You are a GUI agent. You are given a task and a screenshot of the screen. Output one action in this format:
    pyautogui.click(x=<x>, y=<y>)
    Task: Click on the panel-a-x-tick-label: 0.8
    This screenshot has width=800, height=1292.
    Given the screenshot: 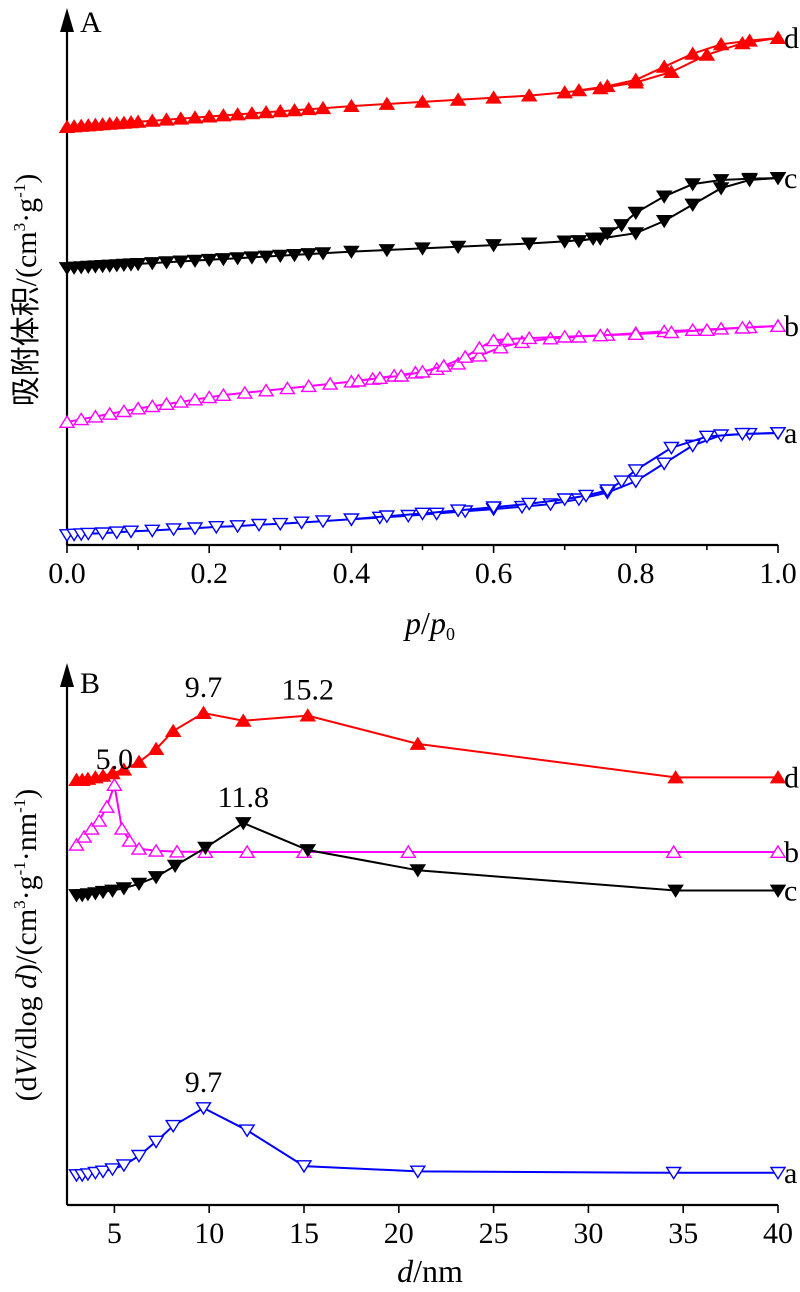 What is the action you would take?
    pyautogui.click(x=636, y=573)
    